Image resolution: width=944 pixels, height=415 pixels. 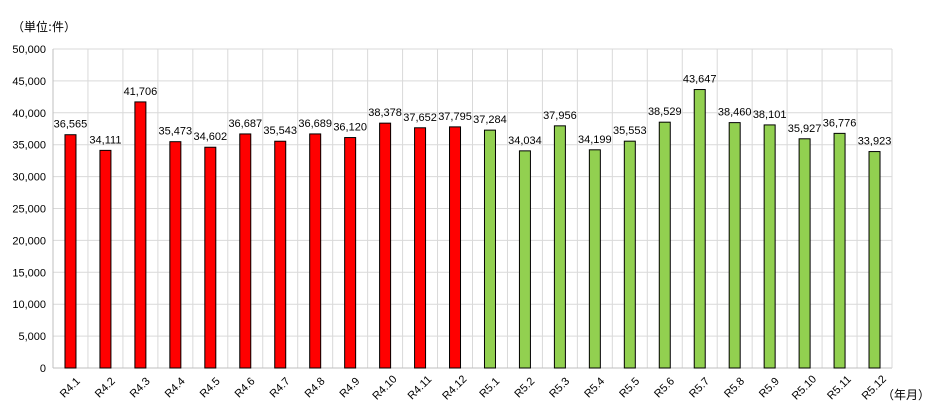 What do you see at coordinates (385, 113) in the screenshot?
I see `data-label: 38,378` at bounding box center [385, 113].